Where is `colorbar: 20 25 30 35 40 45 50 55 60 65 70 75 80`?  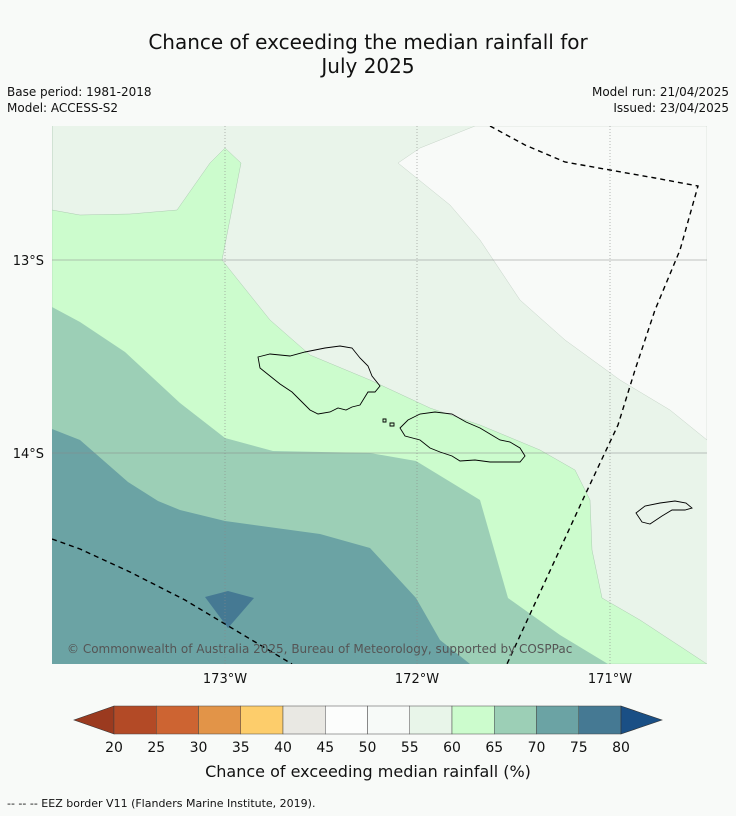 colorbar: 20 25 30 35 40 45 50 55 60 65 70 75 80 is located at coordinates (368, 730).